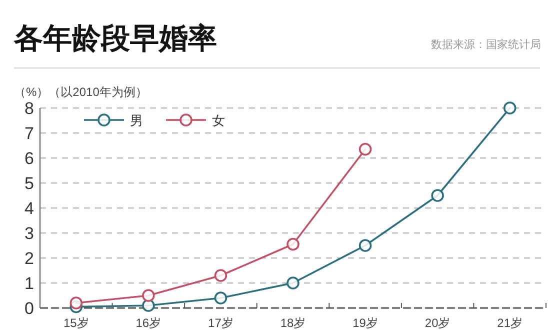  Describe the element at coordinates (115, 38) in the screenshot. I see `chart-title: 各年龄段早婚率` at that location.